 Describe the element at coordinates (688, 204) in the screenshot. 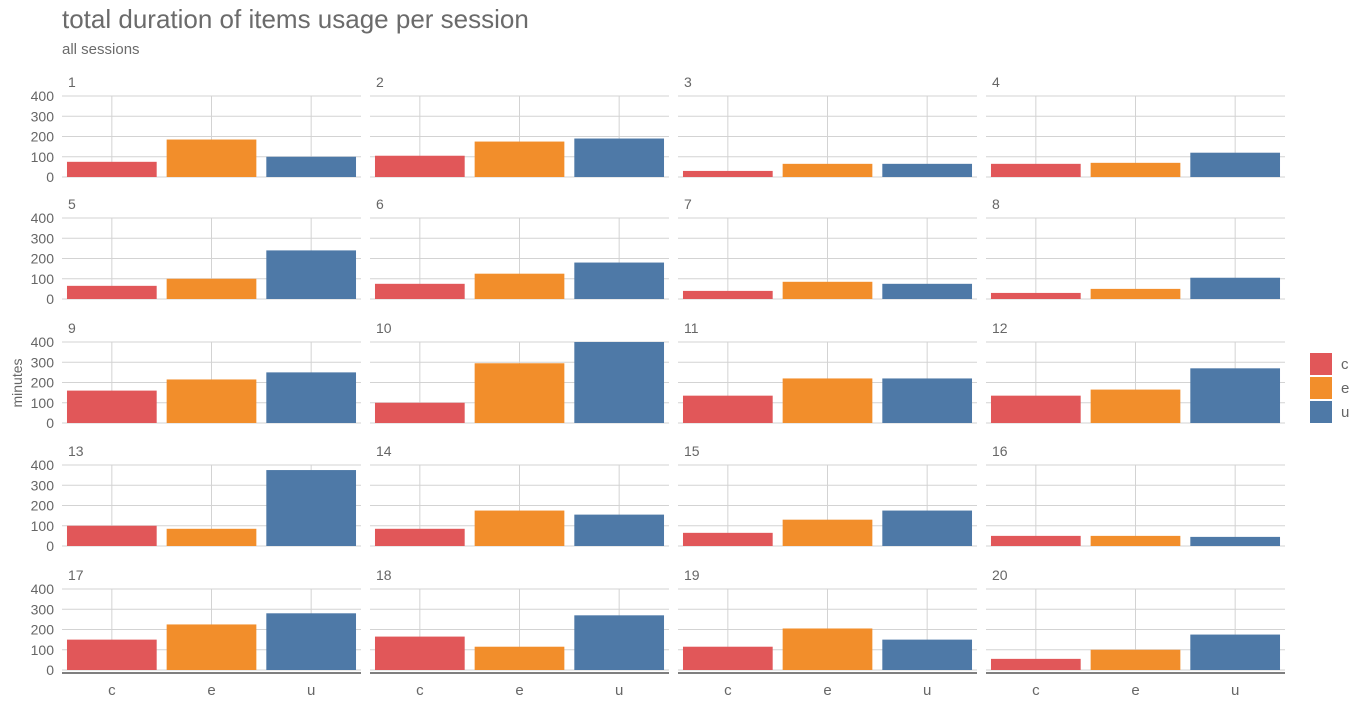

I see `panel-label: 7` at that location.